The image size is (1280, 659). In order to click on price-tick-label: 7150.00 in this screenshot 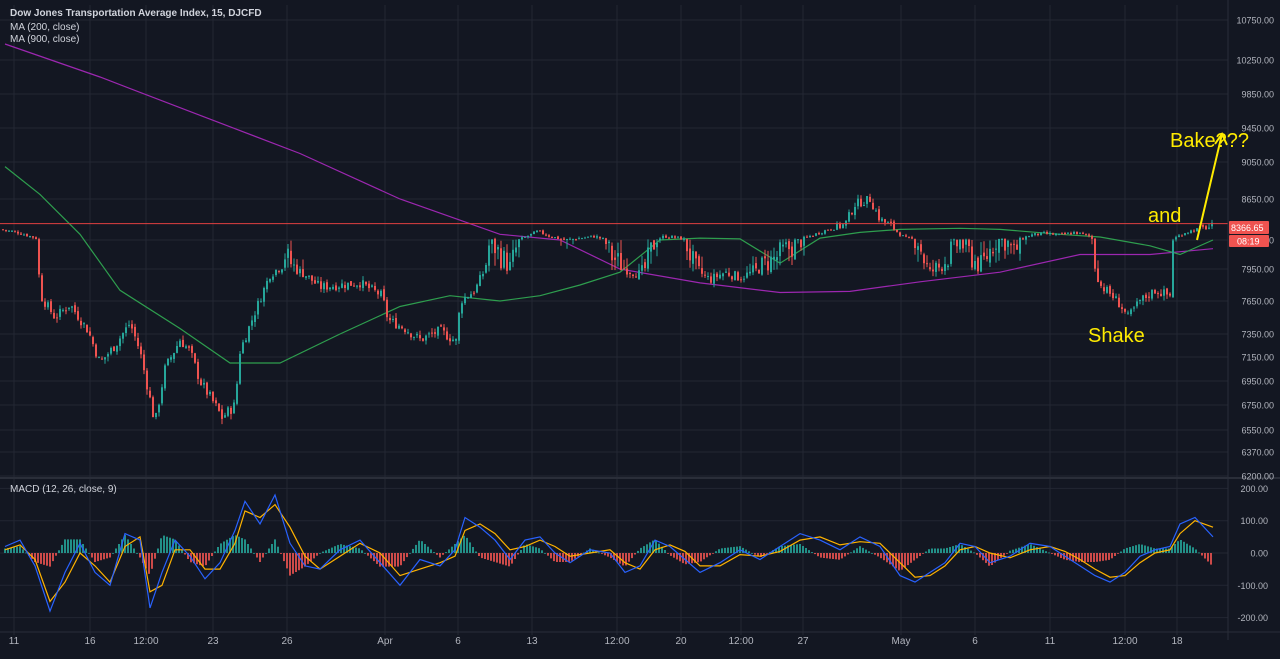, I will do `click(1257, 358)`.